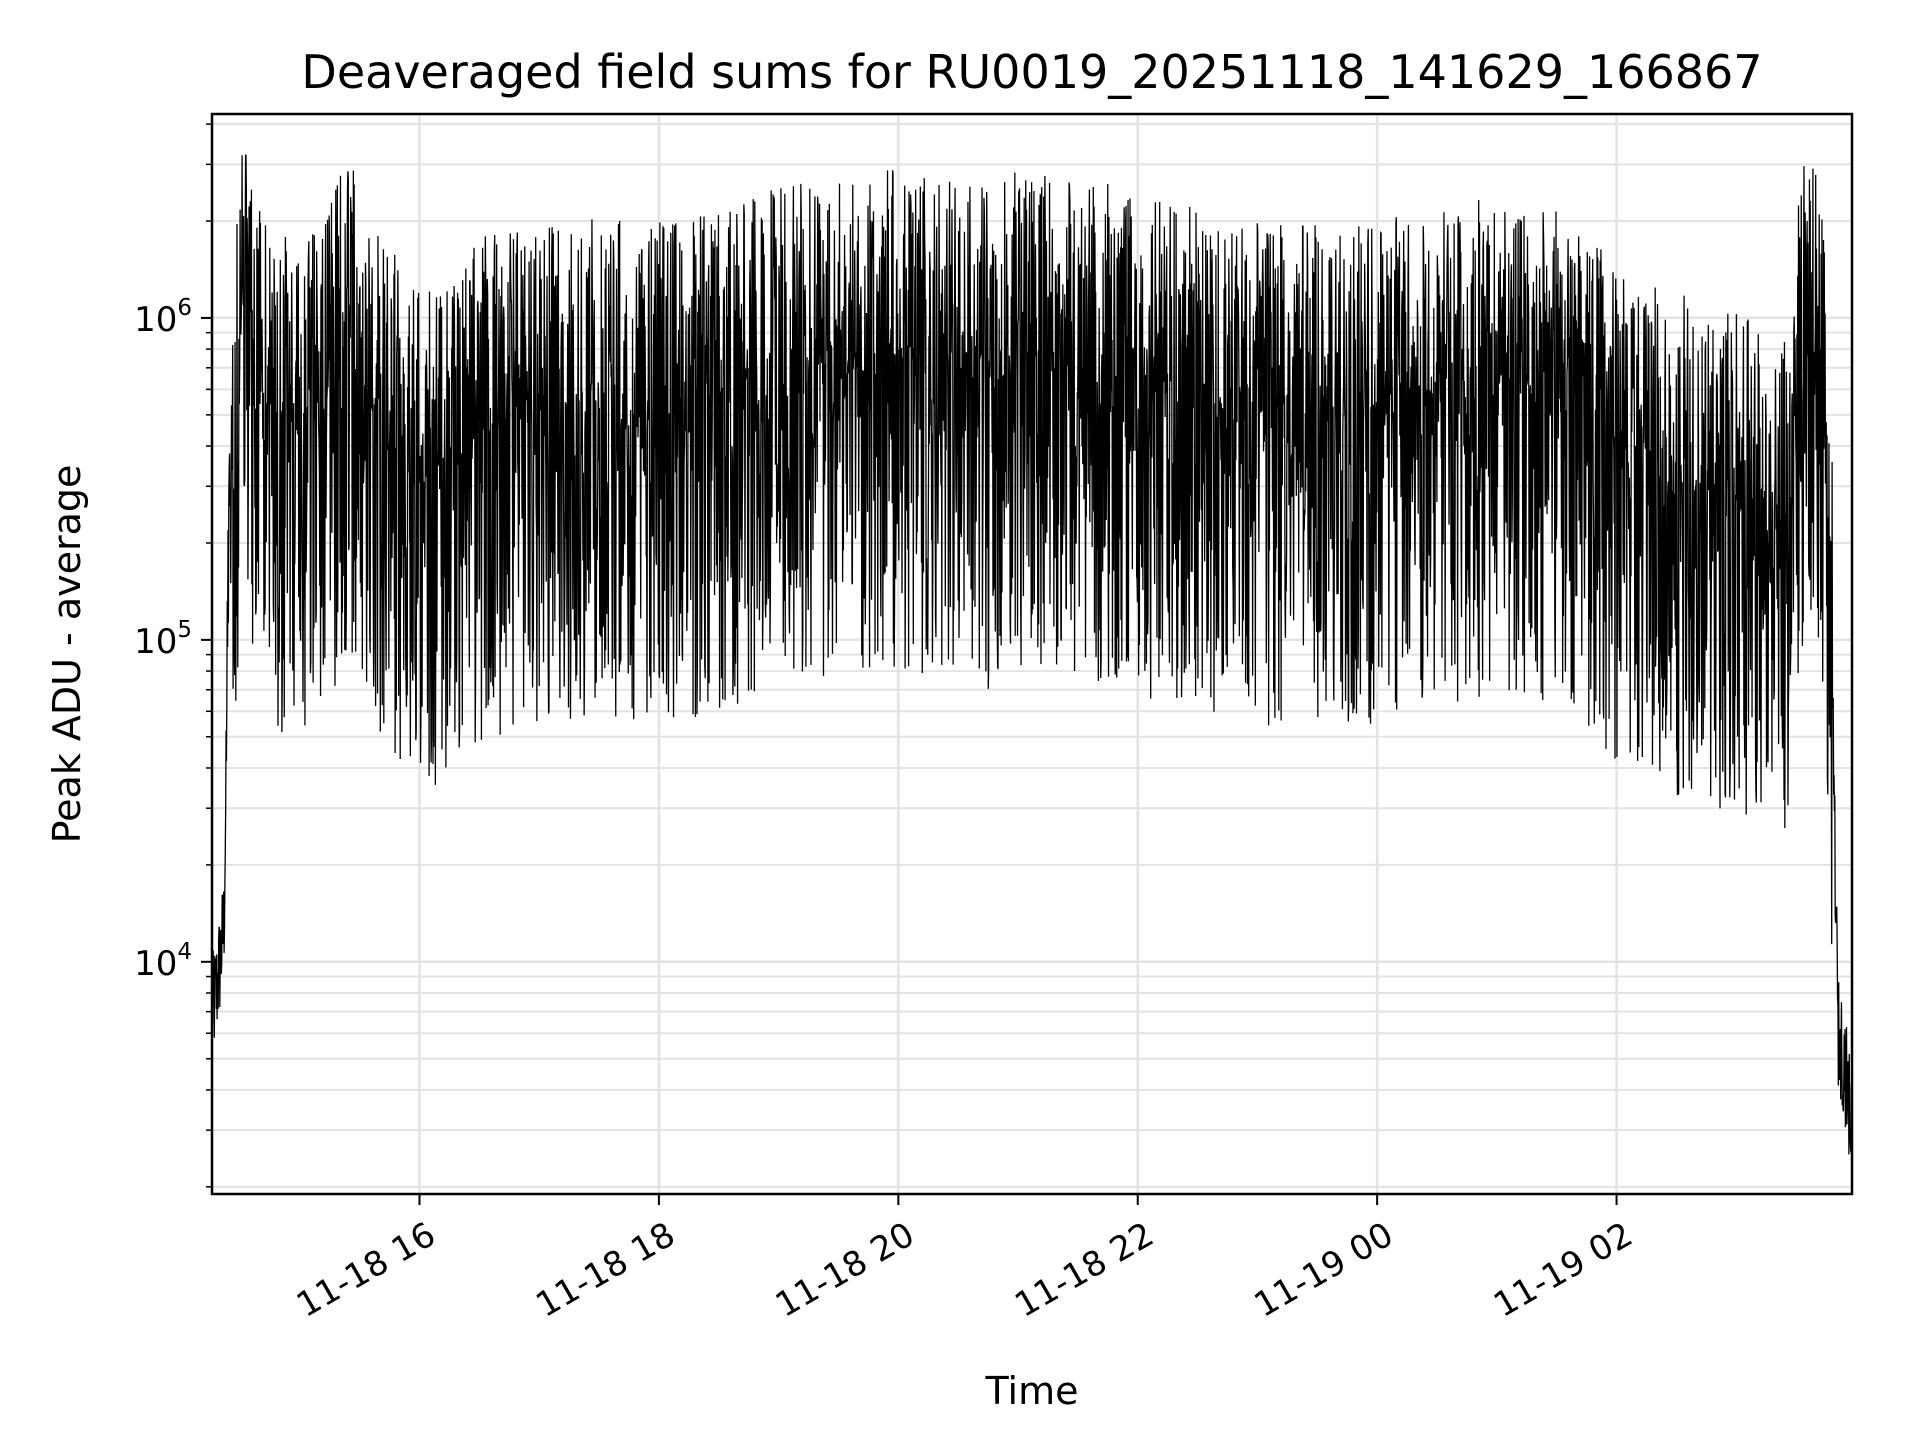  I want to click on x-tick-label: 11-18 22, so click(1084, 1270).